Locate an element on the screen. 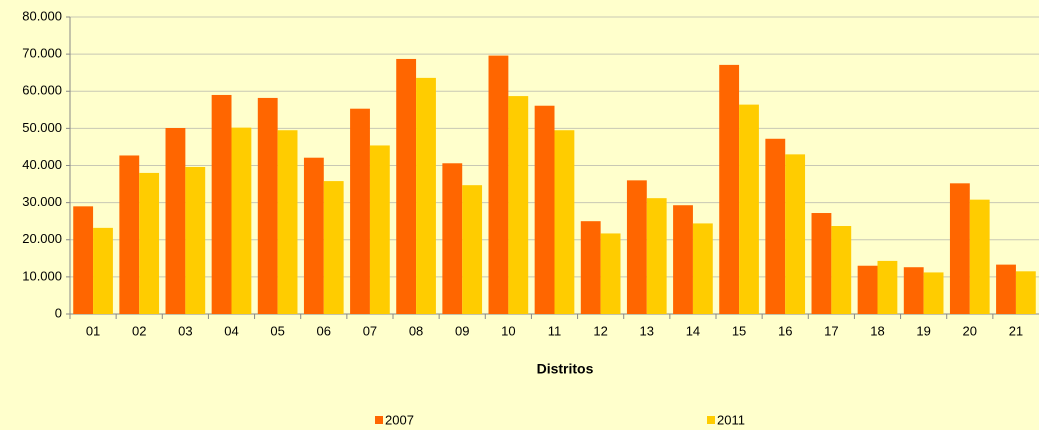 The image size is (1039, 430). x-tick-label: 15 is located at coordinates (739, 330).